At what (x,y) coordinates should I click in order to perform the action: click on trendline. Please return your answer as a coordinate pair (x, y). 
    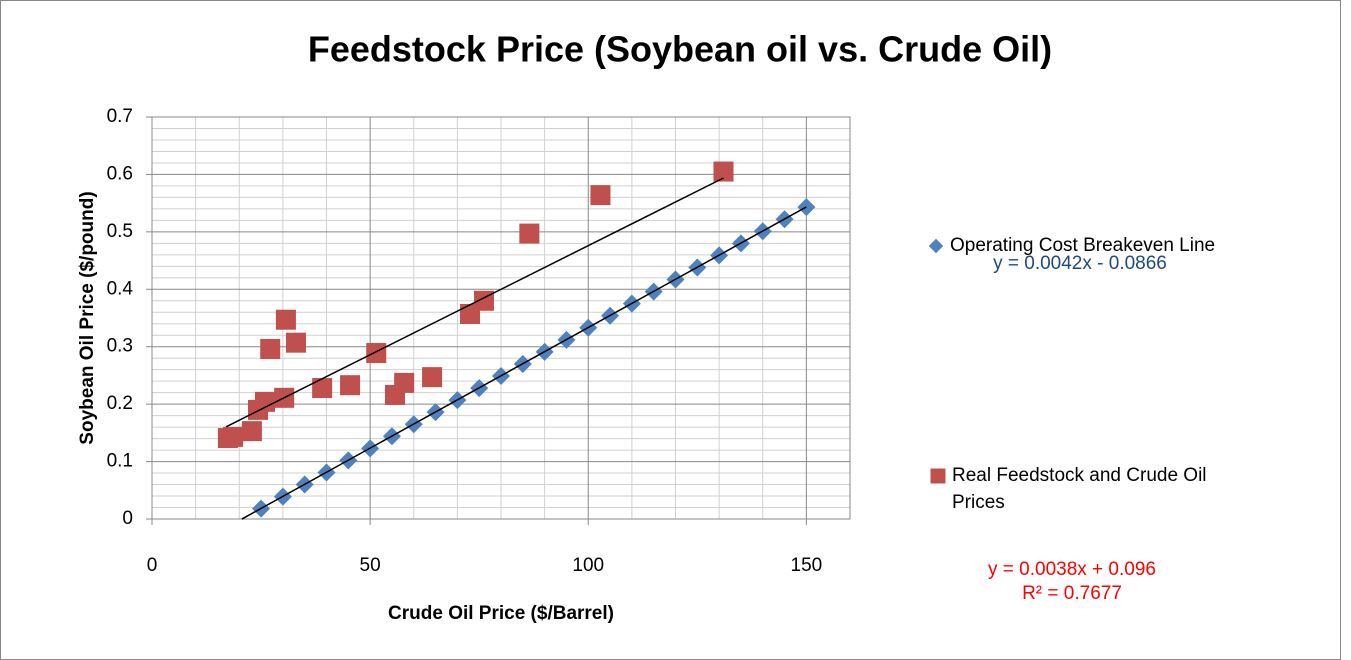
    Looking at the image, I should click on (474, 302).